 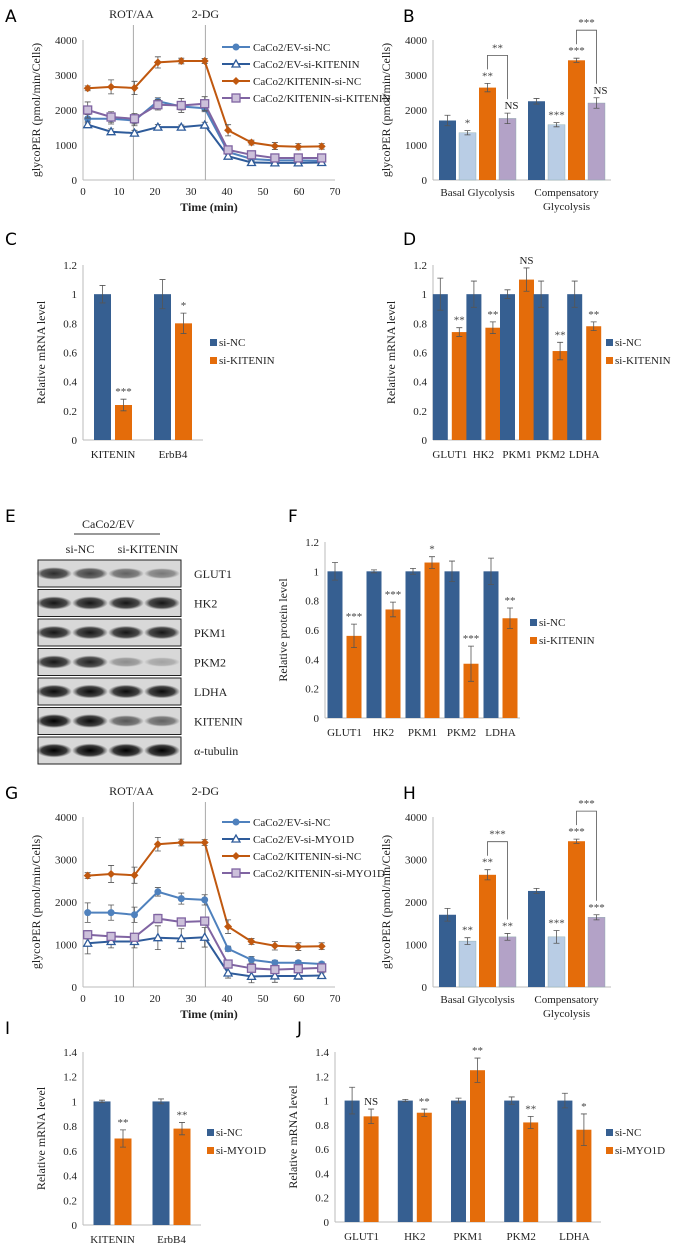 What do you see at coordinates (10, 517) in the screenshot?
I see `panel-label: E` at bounding box center [10, 517].